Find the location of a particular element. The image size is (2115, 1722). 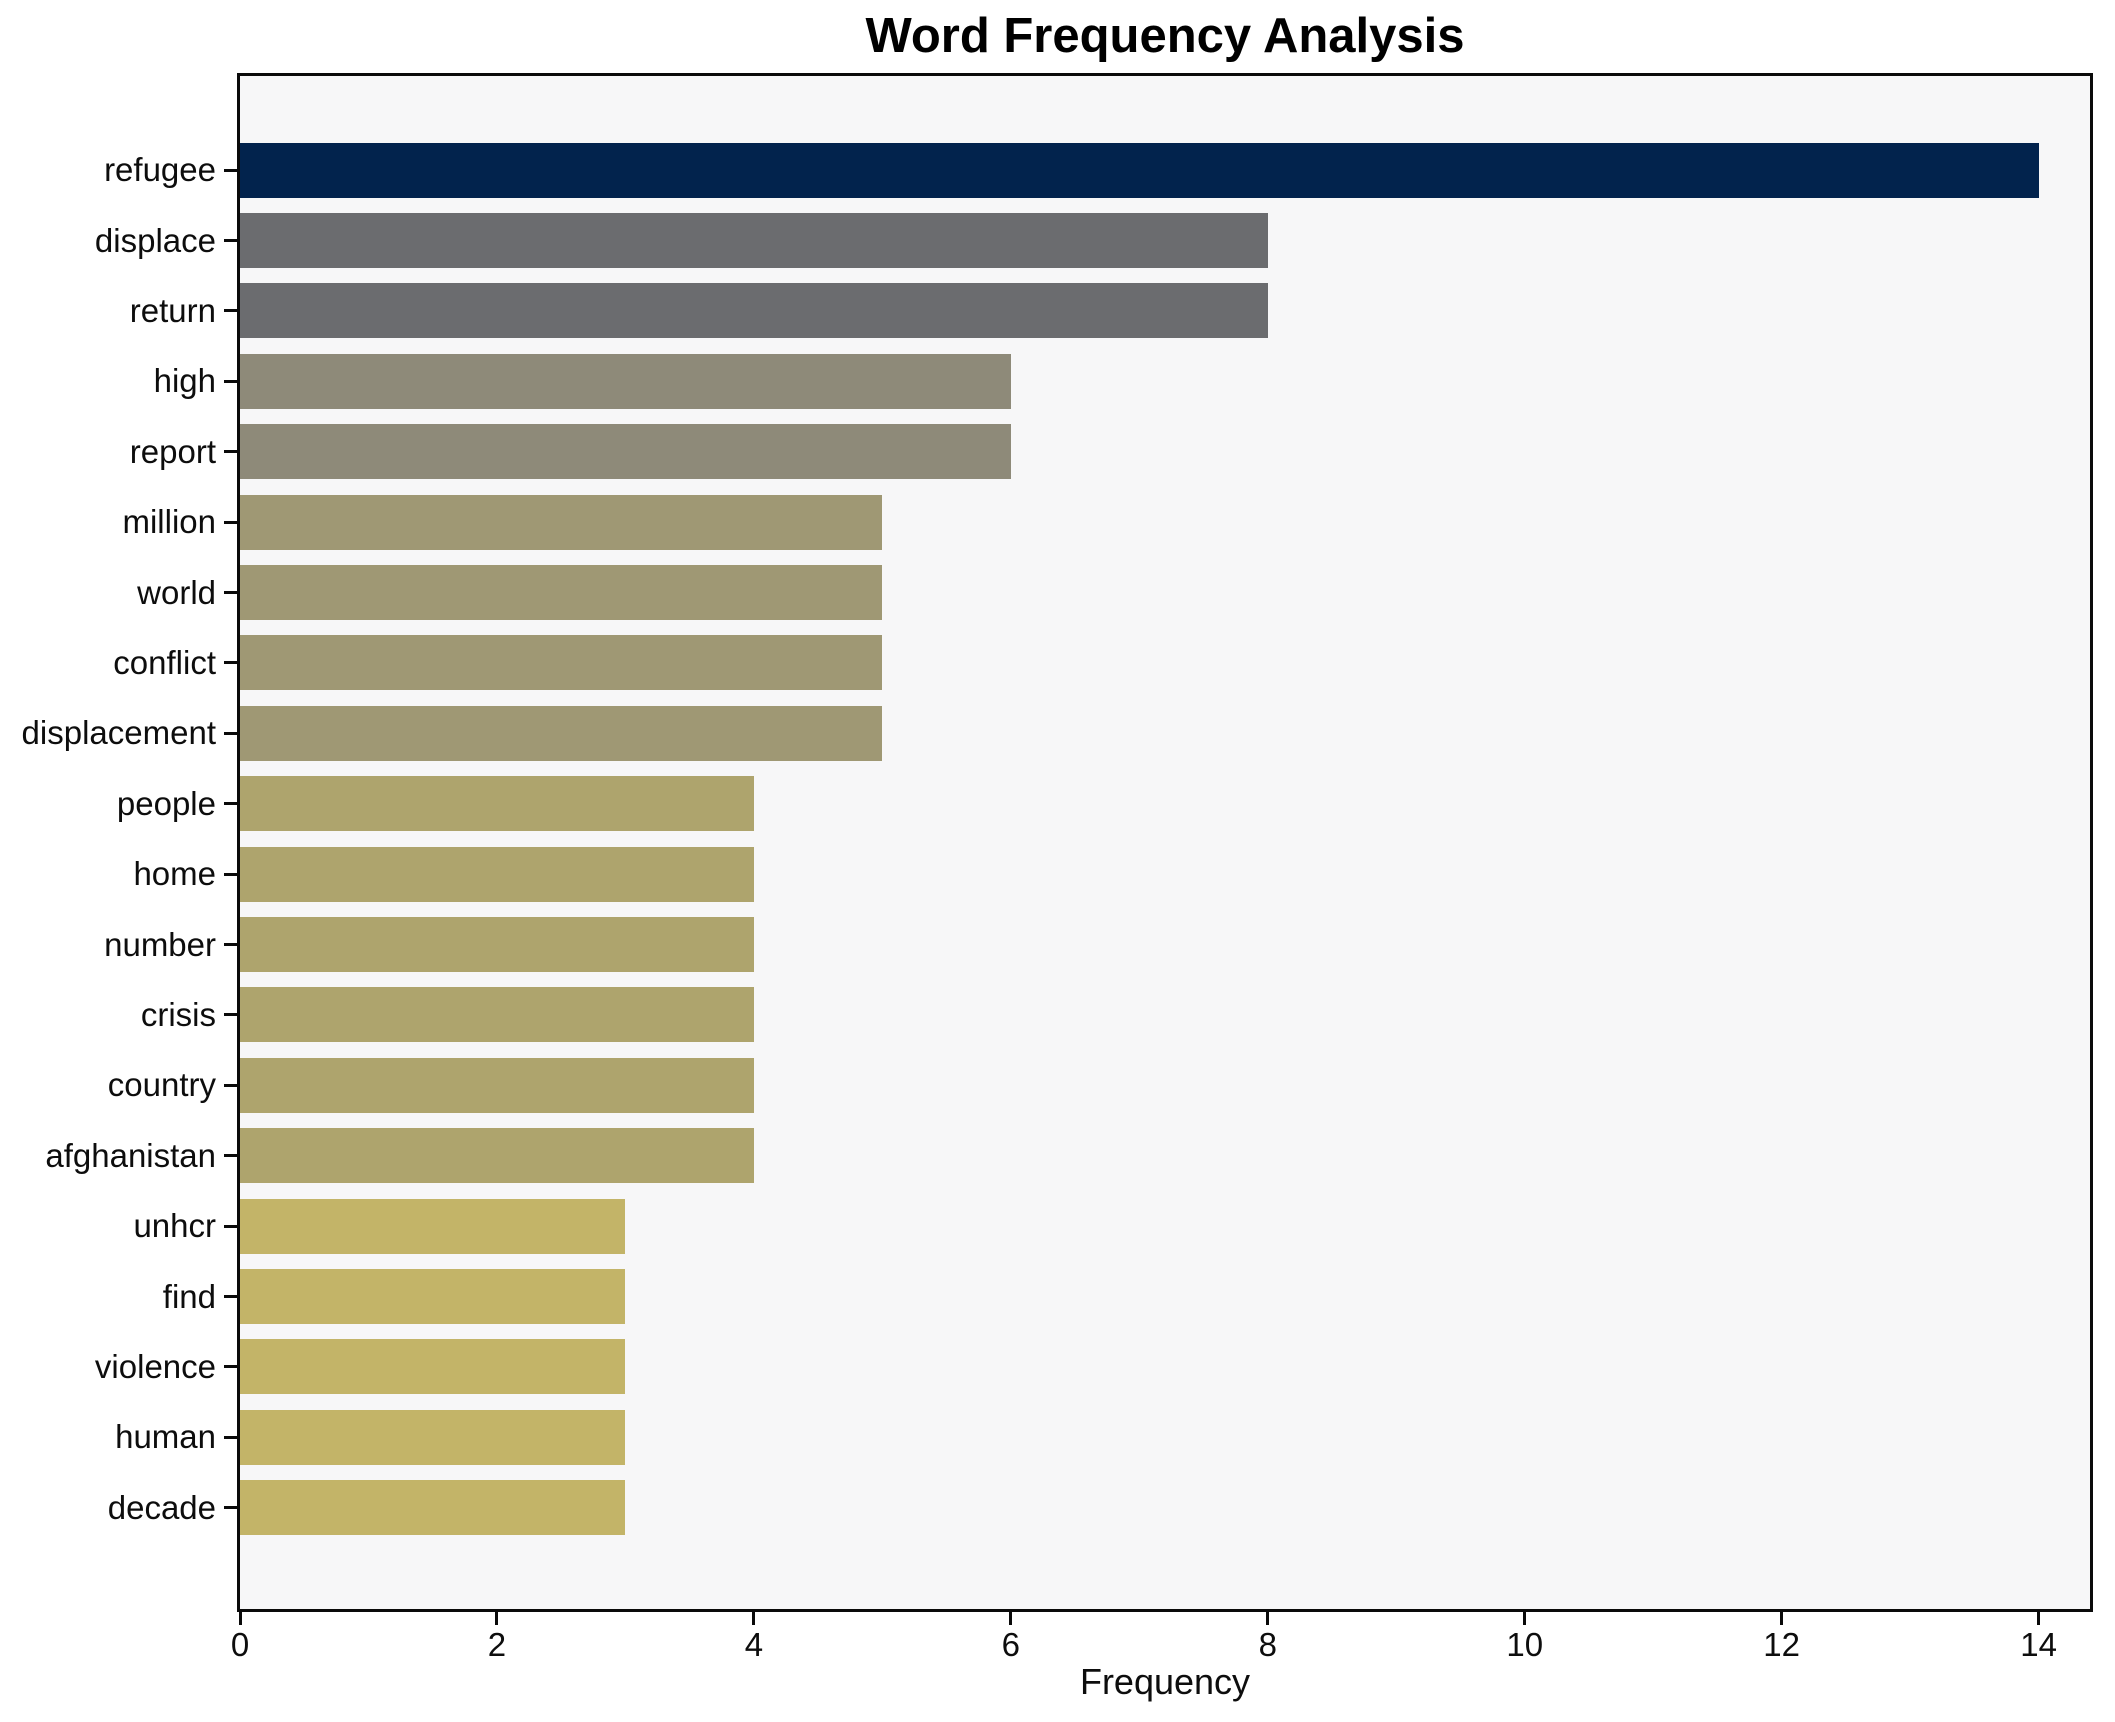

y-tick-mark-report is located at coordinates (230, 452).